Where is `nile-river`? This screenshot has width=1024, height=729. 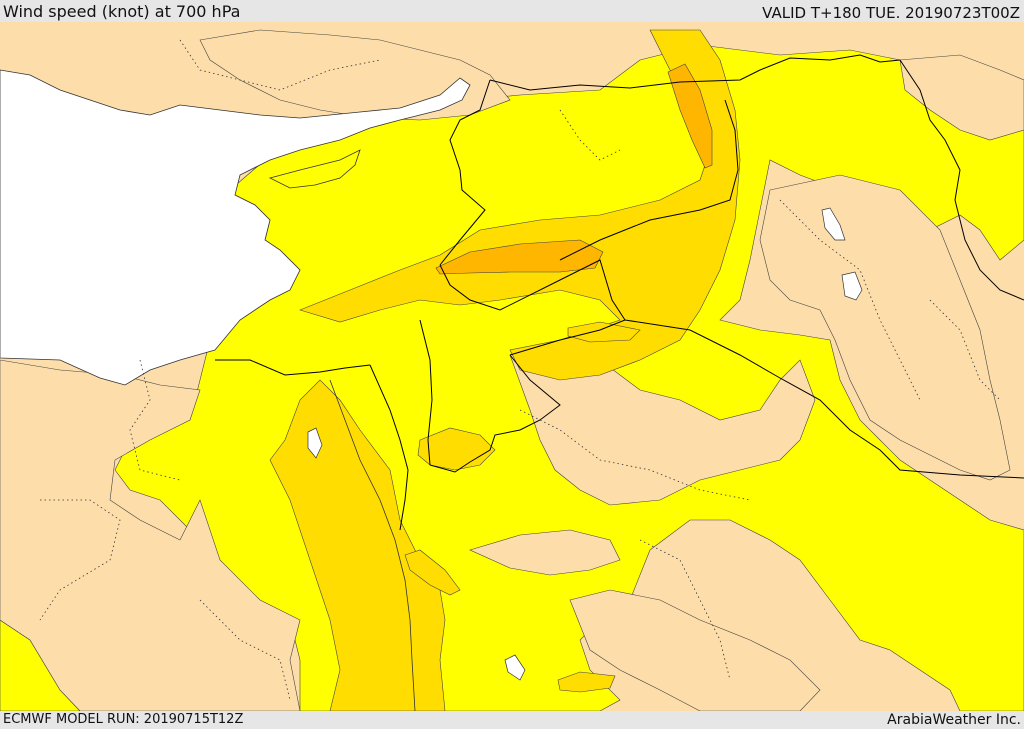 nile-river is located at coordinates (372, 545).